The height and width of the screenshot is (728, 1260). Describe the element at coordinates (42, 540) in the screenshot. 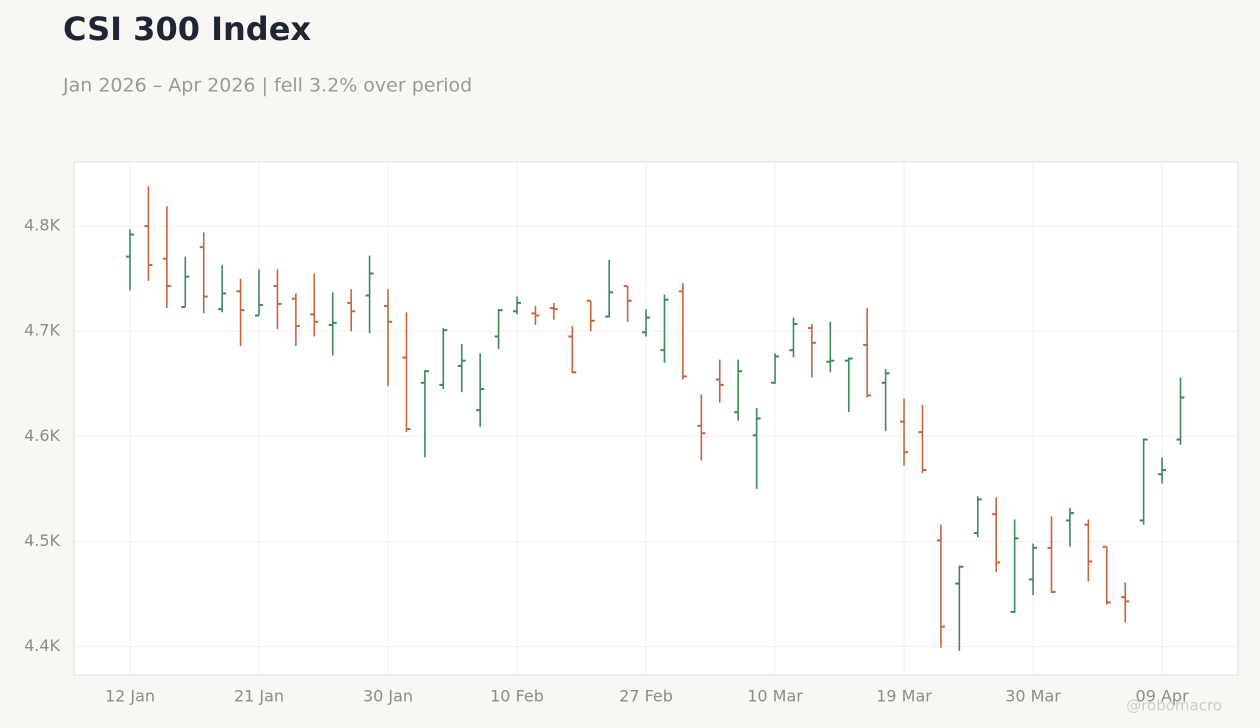

I see `y-tick-label: 4.5K` at that location.